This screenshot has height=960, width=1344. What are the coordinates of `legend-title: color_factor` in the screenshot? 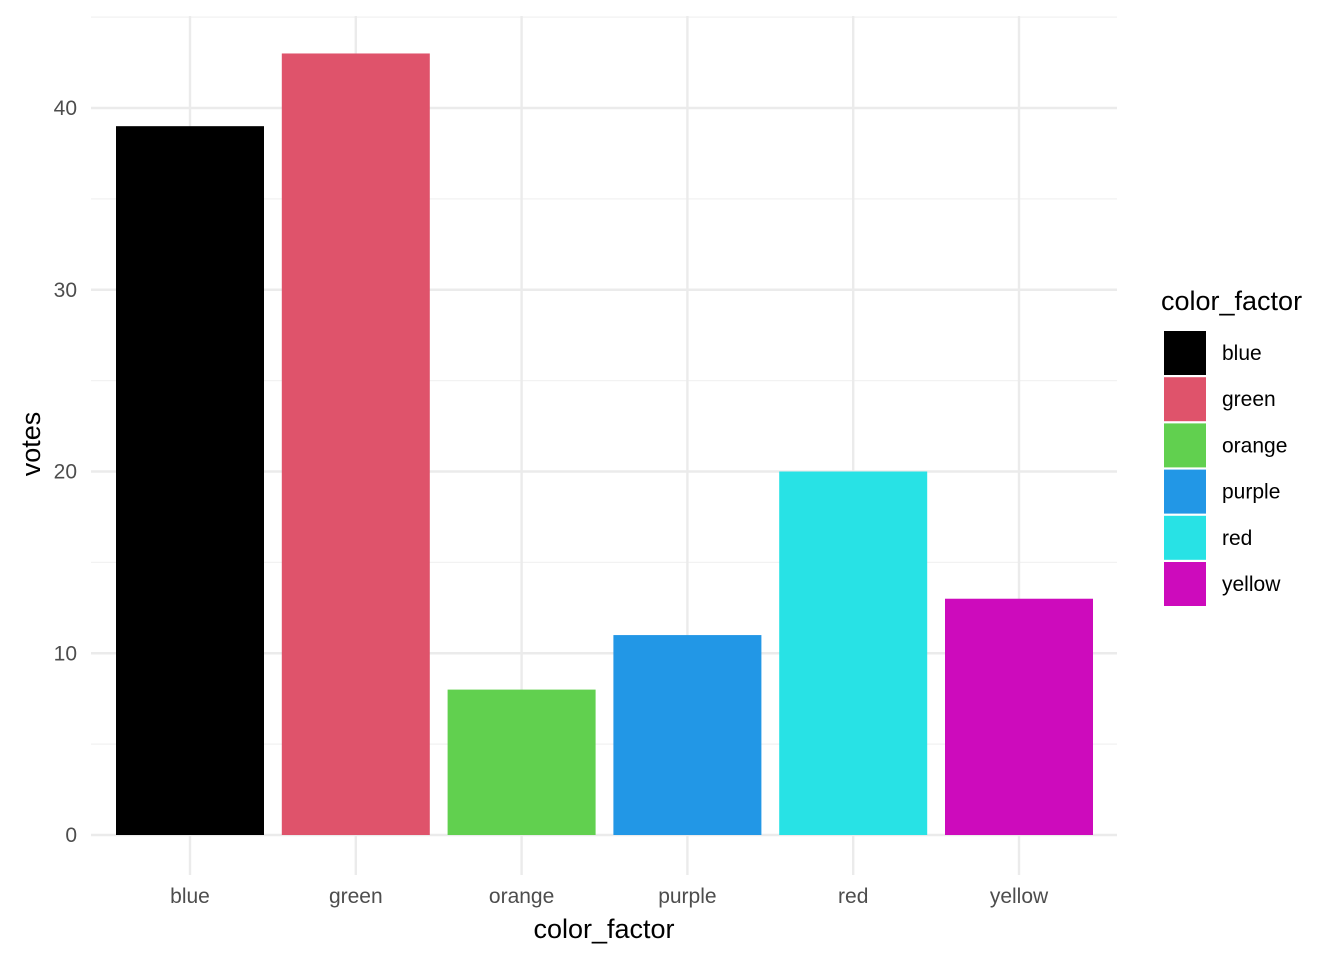 It's located at (1231, 301).